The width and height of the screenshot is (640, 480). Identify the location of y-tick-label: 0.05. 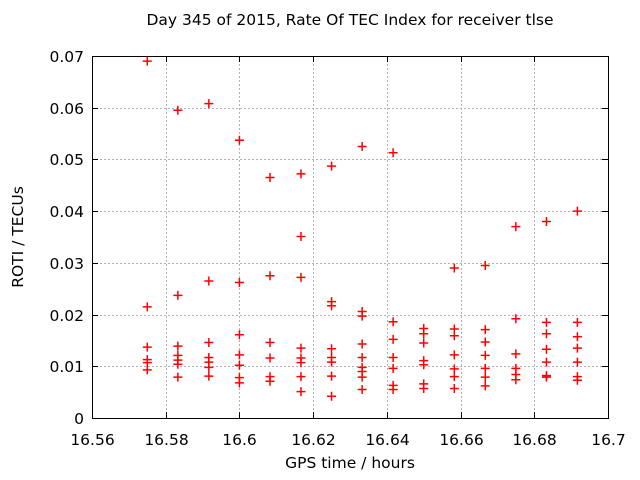
(66, 160).